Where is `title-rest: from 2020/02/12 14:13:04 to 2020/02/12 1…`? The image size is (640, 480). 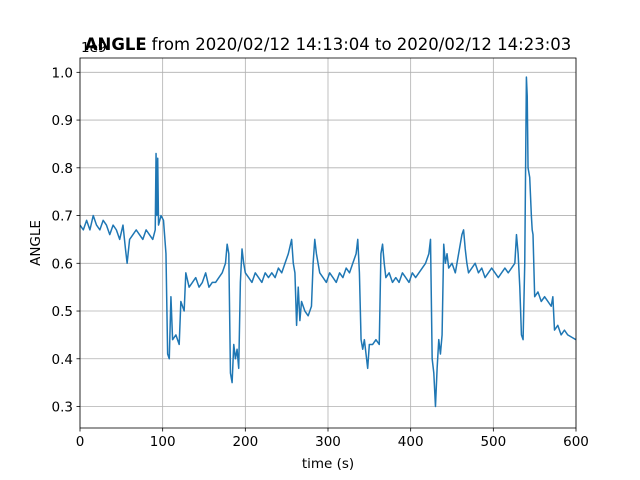
title-rest: from 2020/02/12 14:13:04 to 2020/02/12 1… is located at coordinates (362, 44).